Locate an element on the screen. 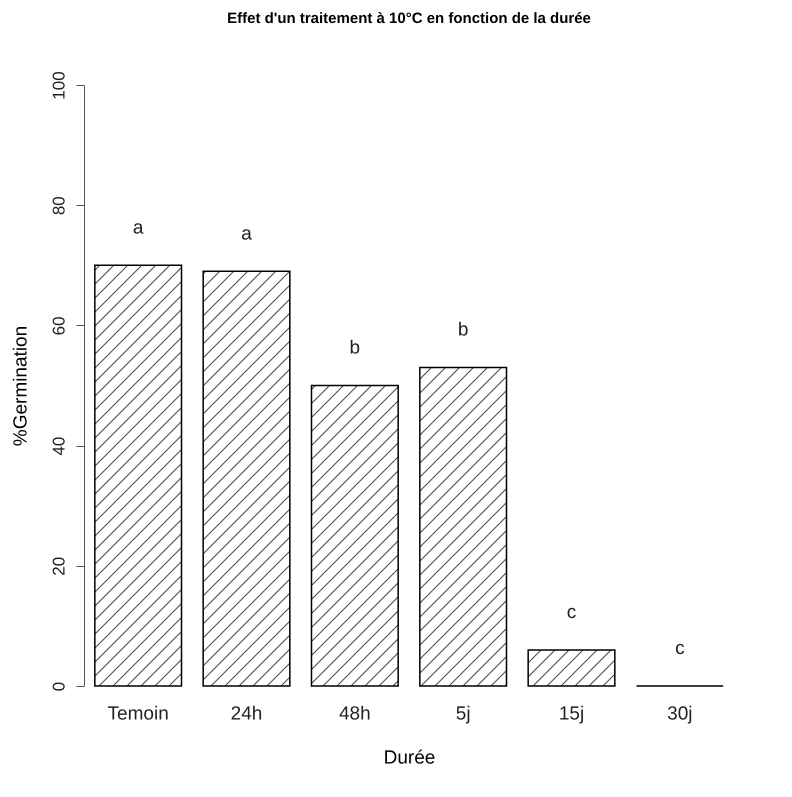 The image size is (792, 797). chart-title: Effet d'un traitement à 10°C en fonction de la durée is located at coordinates (409, 18).